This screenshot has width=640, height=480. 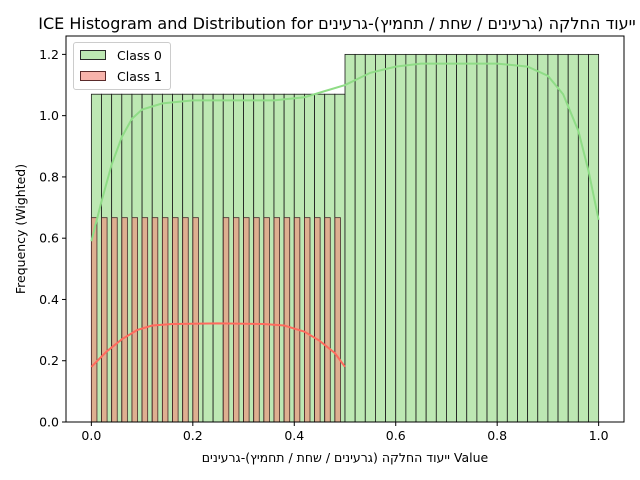 I want to click on legend-item-class1: Class 1, so click(x=121, y=76).